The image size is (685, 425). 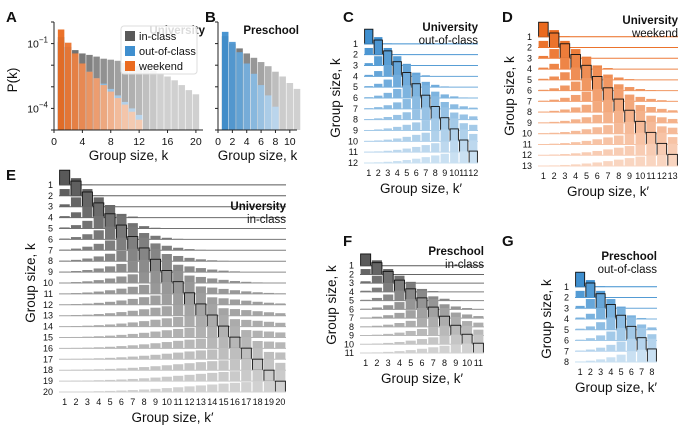 I want to click on bar-E-row15-k19, so click(x=269, y=334).